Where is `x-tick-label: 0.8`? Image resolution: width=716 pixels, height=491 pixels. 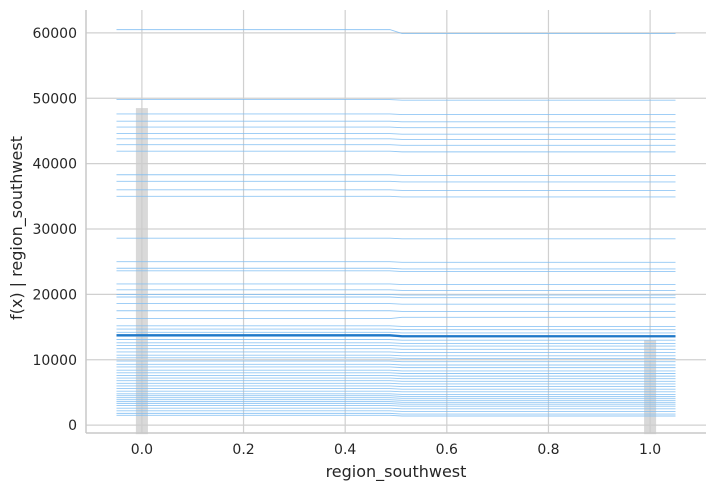 x-tick-label: 0.8 is located at coordinates (548, 450).